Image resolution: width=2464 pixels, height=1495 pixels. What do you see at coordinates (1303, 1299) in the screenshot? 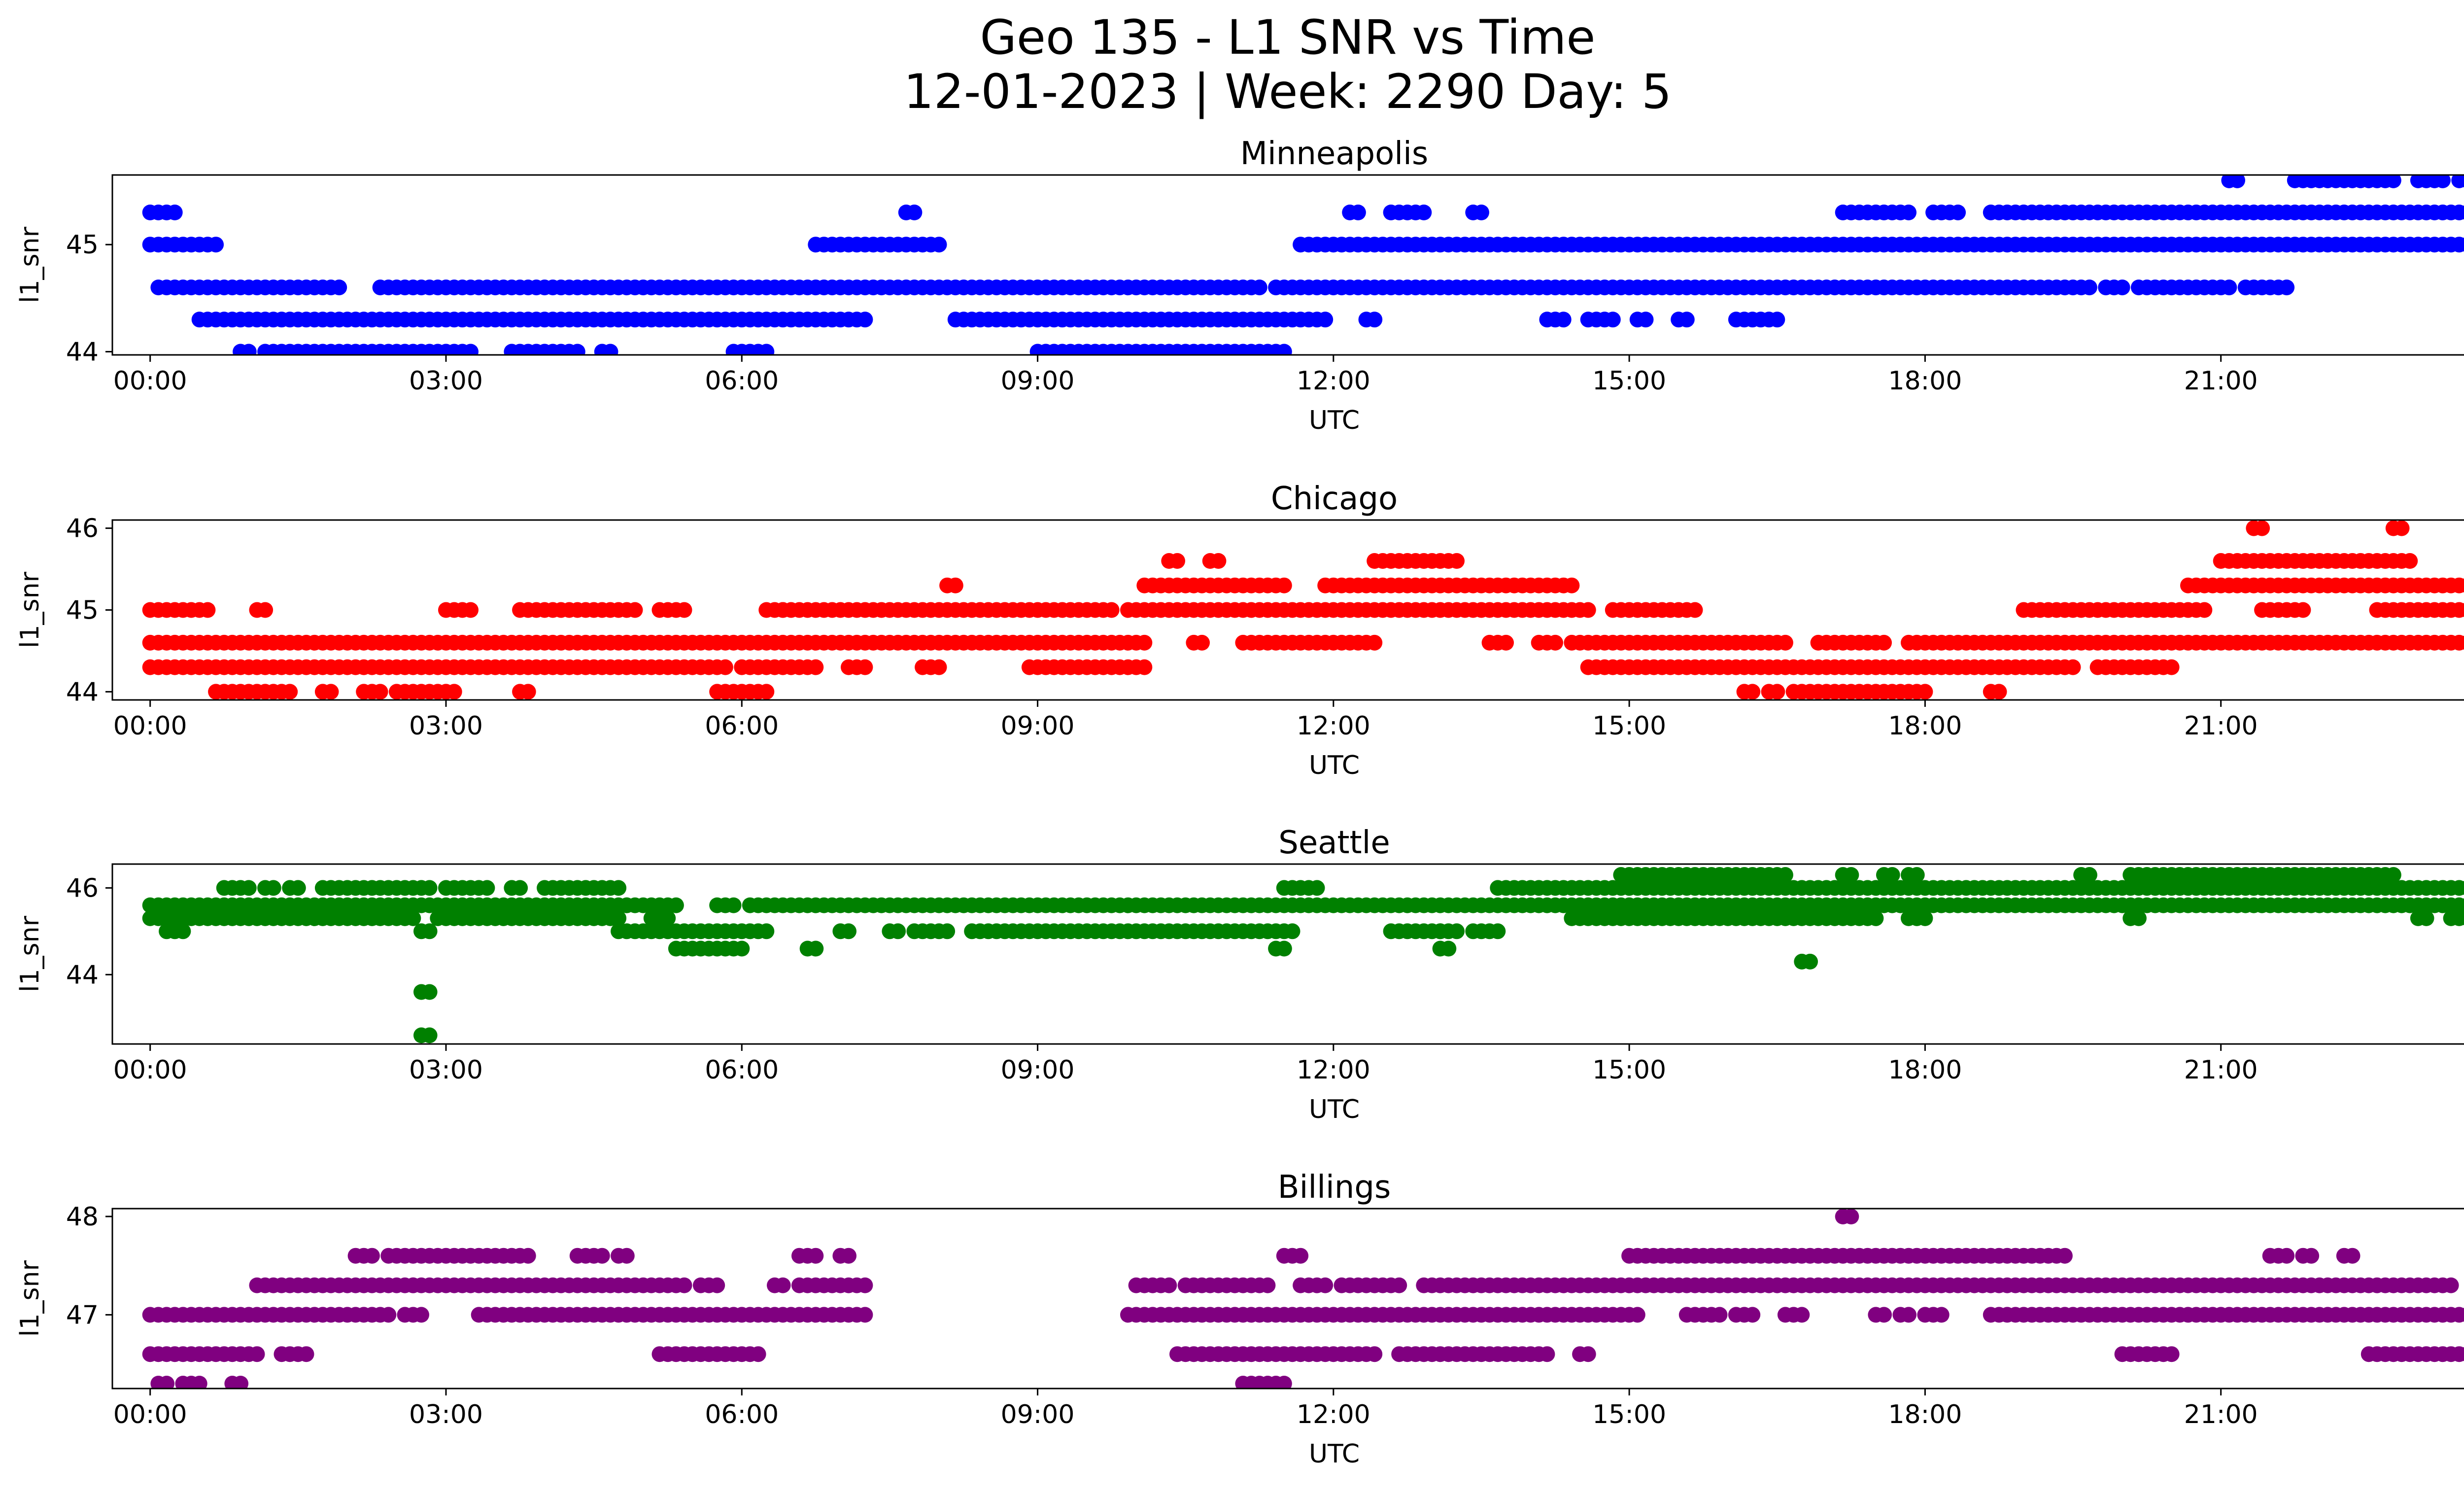
I see `data-points` at bounding box center [1303, 1299].